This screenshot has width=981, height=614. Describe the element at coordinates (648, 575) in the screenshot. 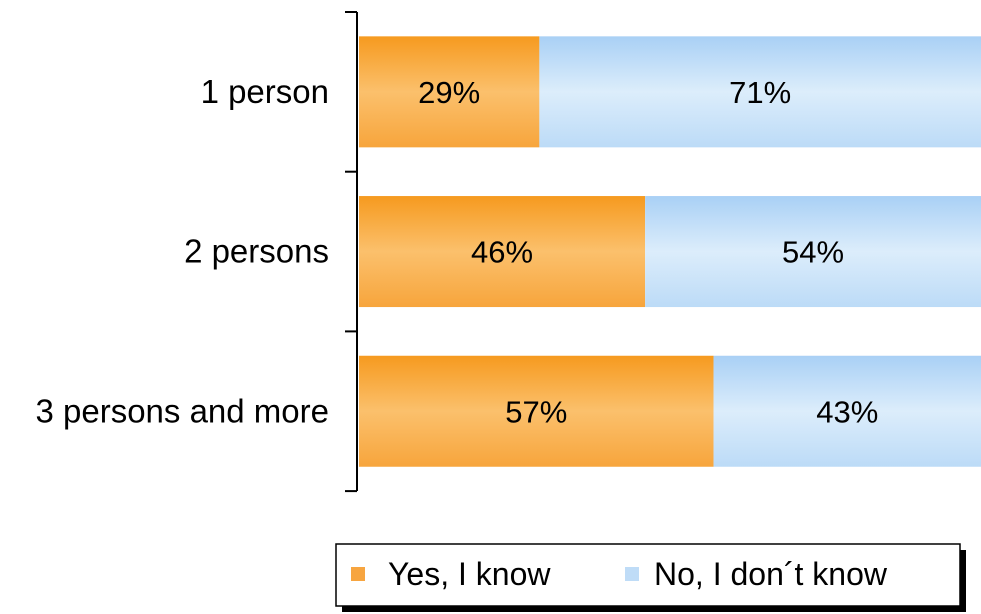

I see `legend-box` at that location.